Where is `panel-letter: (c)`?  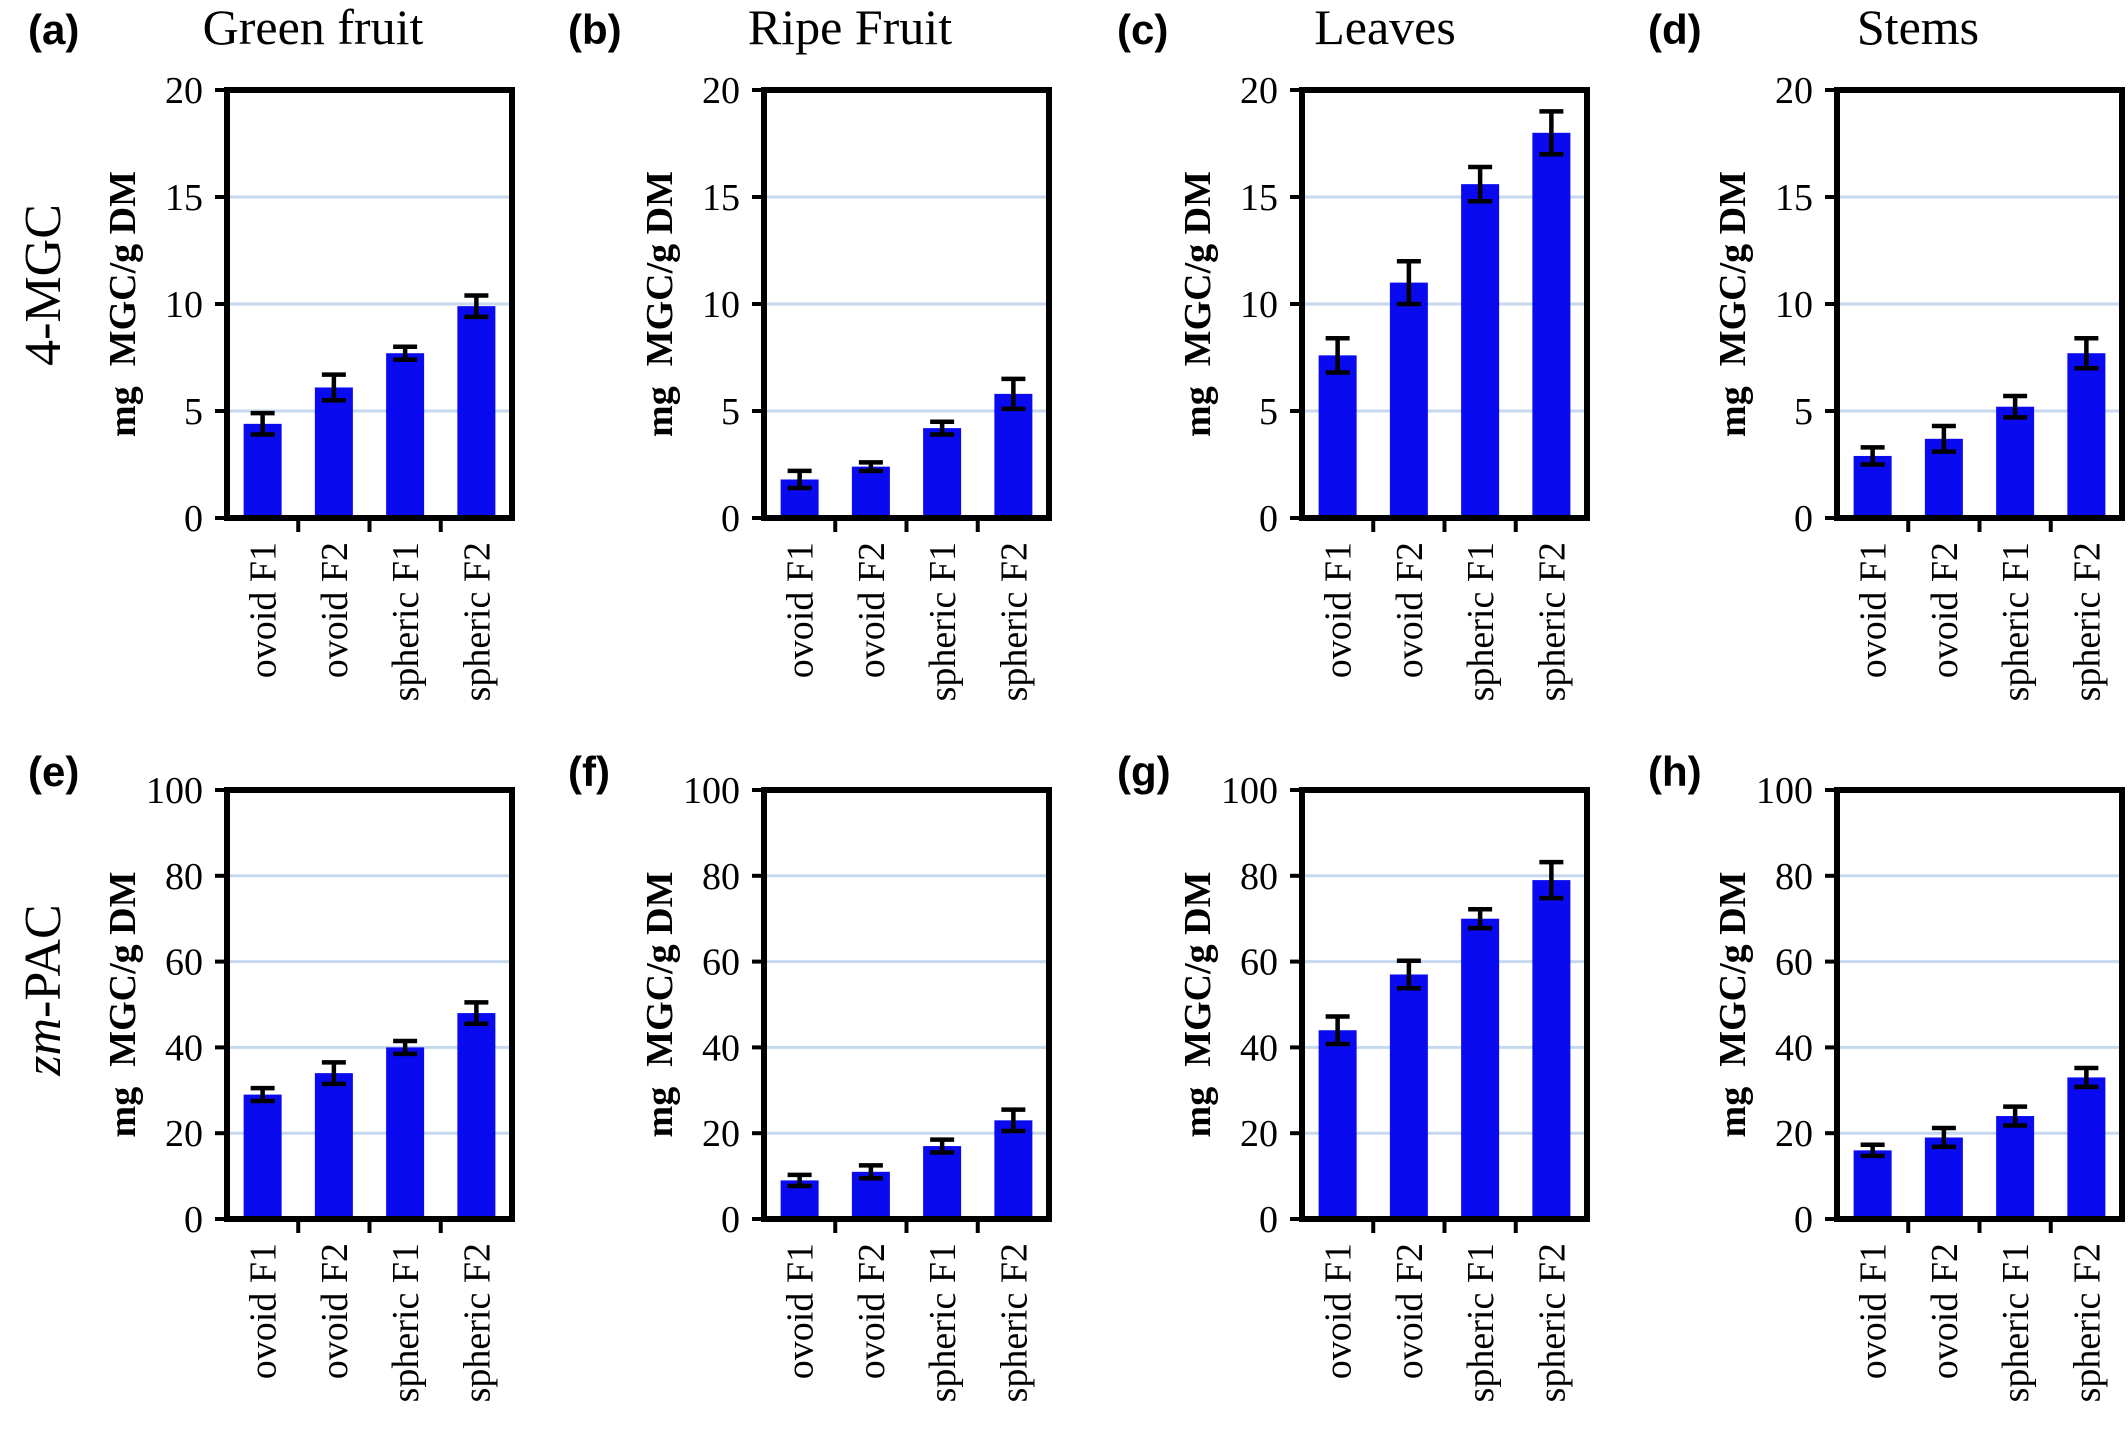 panel-letter: (c) is located at coordinates (1142, 29).